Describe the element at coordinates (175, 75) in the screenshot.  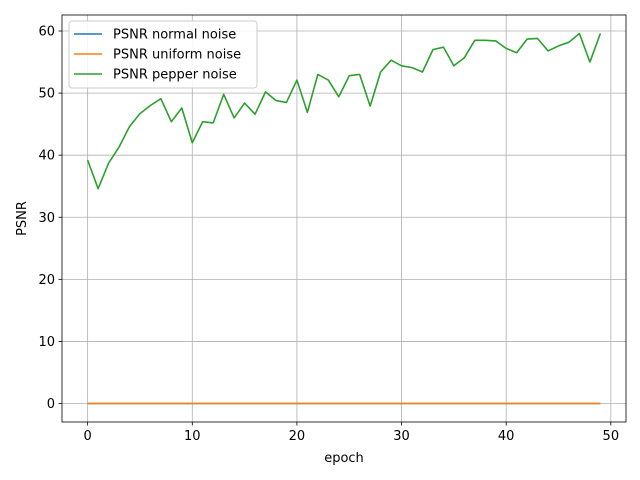
I see `legend-label: PSNR pepper noise` at that location.